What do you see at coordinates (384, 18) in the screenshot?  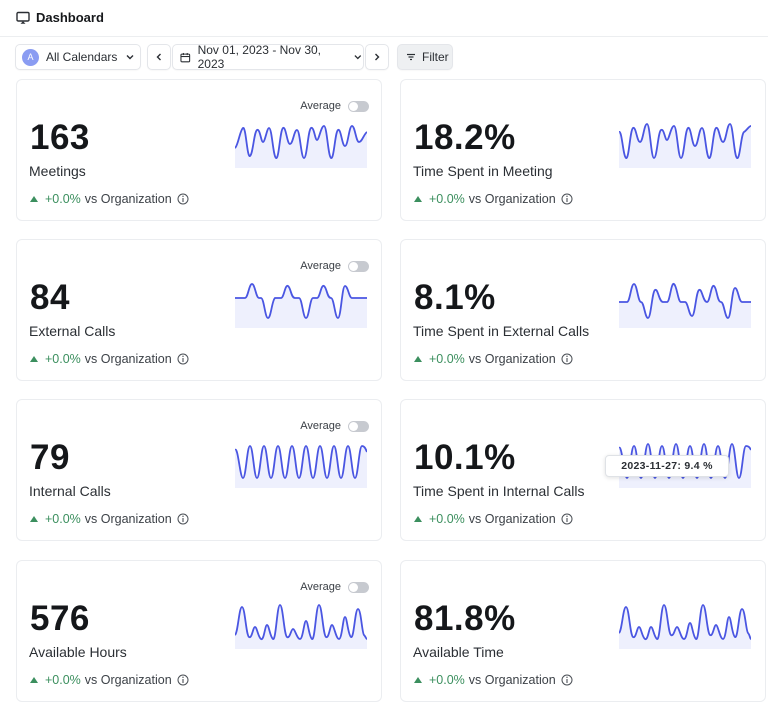 I see `page-header: Dashboard` at bounding box center [384, 18].